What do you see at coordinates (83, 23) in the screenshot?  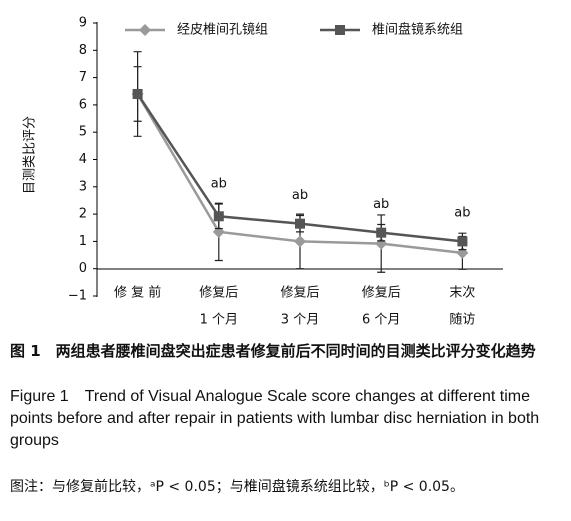 I see `y-tick-label: 9` at bounding box center [83, 23].